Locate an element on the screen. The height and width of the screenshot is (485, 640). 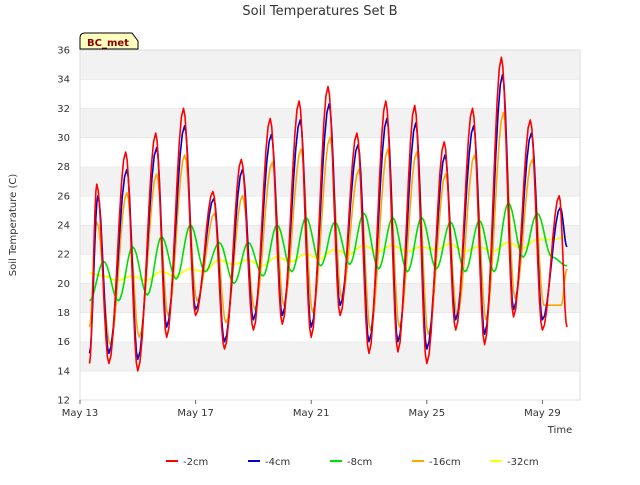
legend-label: -16cm is located at coordinates (445, 462).